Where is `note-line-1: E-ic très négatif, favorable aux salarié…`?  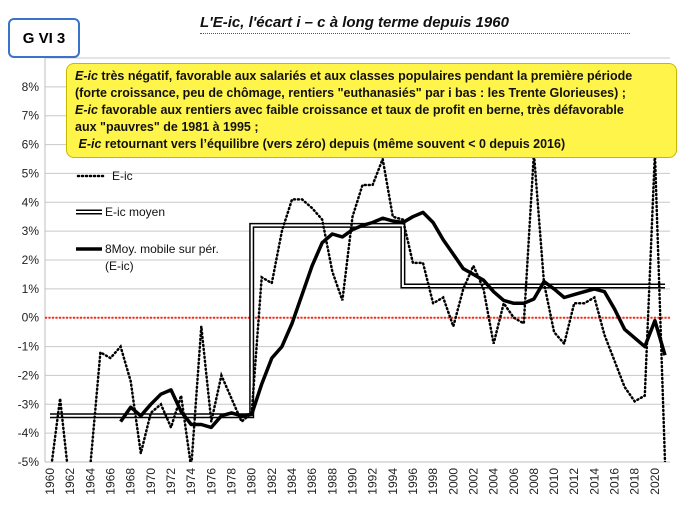
note-line-1: E-ic très négatif, favorable aux salarié… is located at coordinates (354, 76).